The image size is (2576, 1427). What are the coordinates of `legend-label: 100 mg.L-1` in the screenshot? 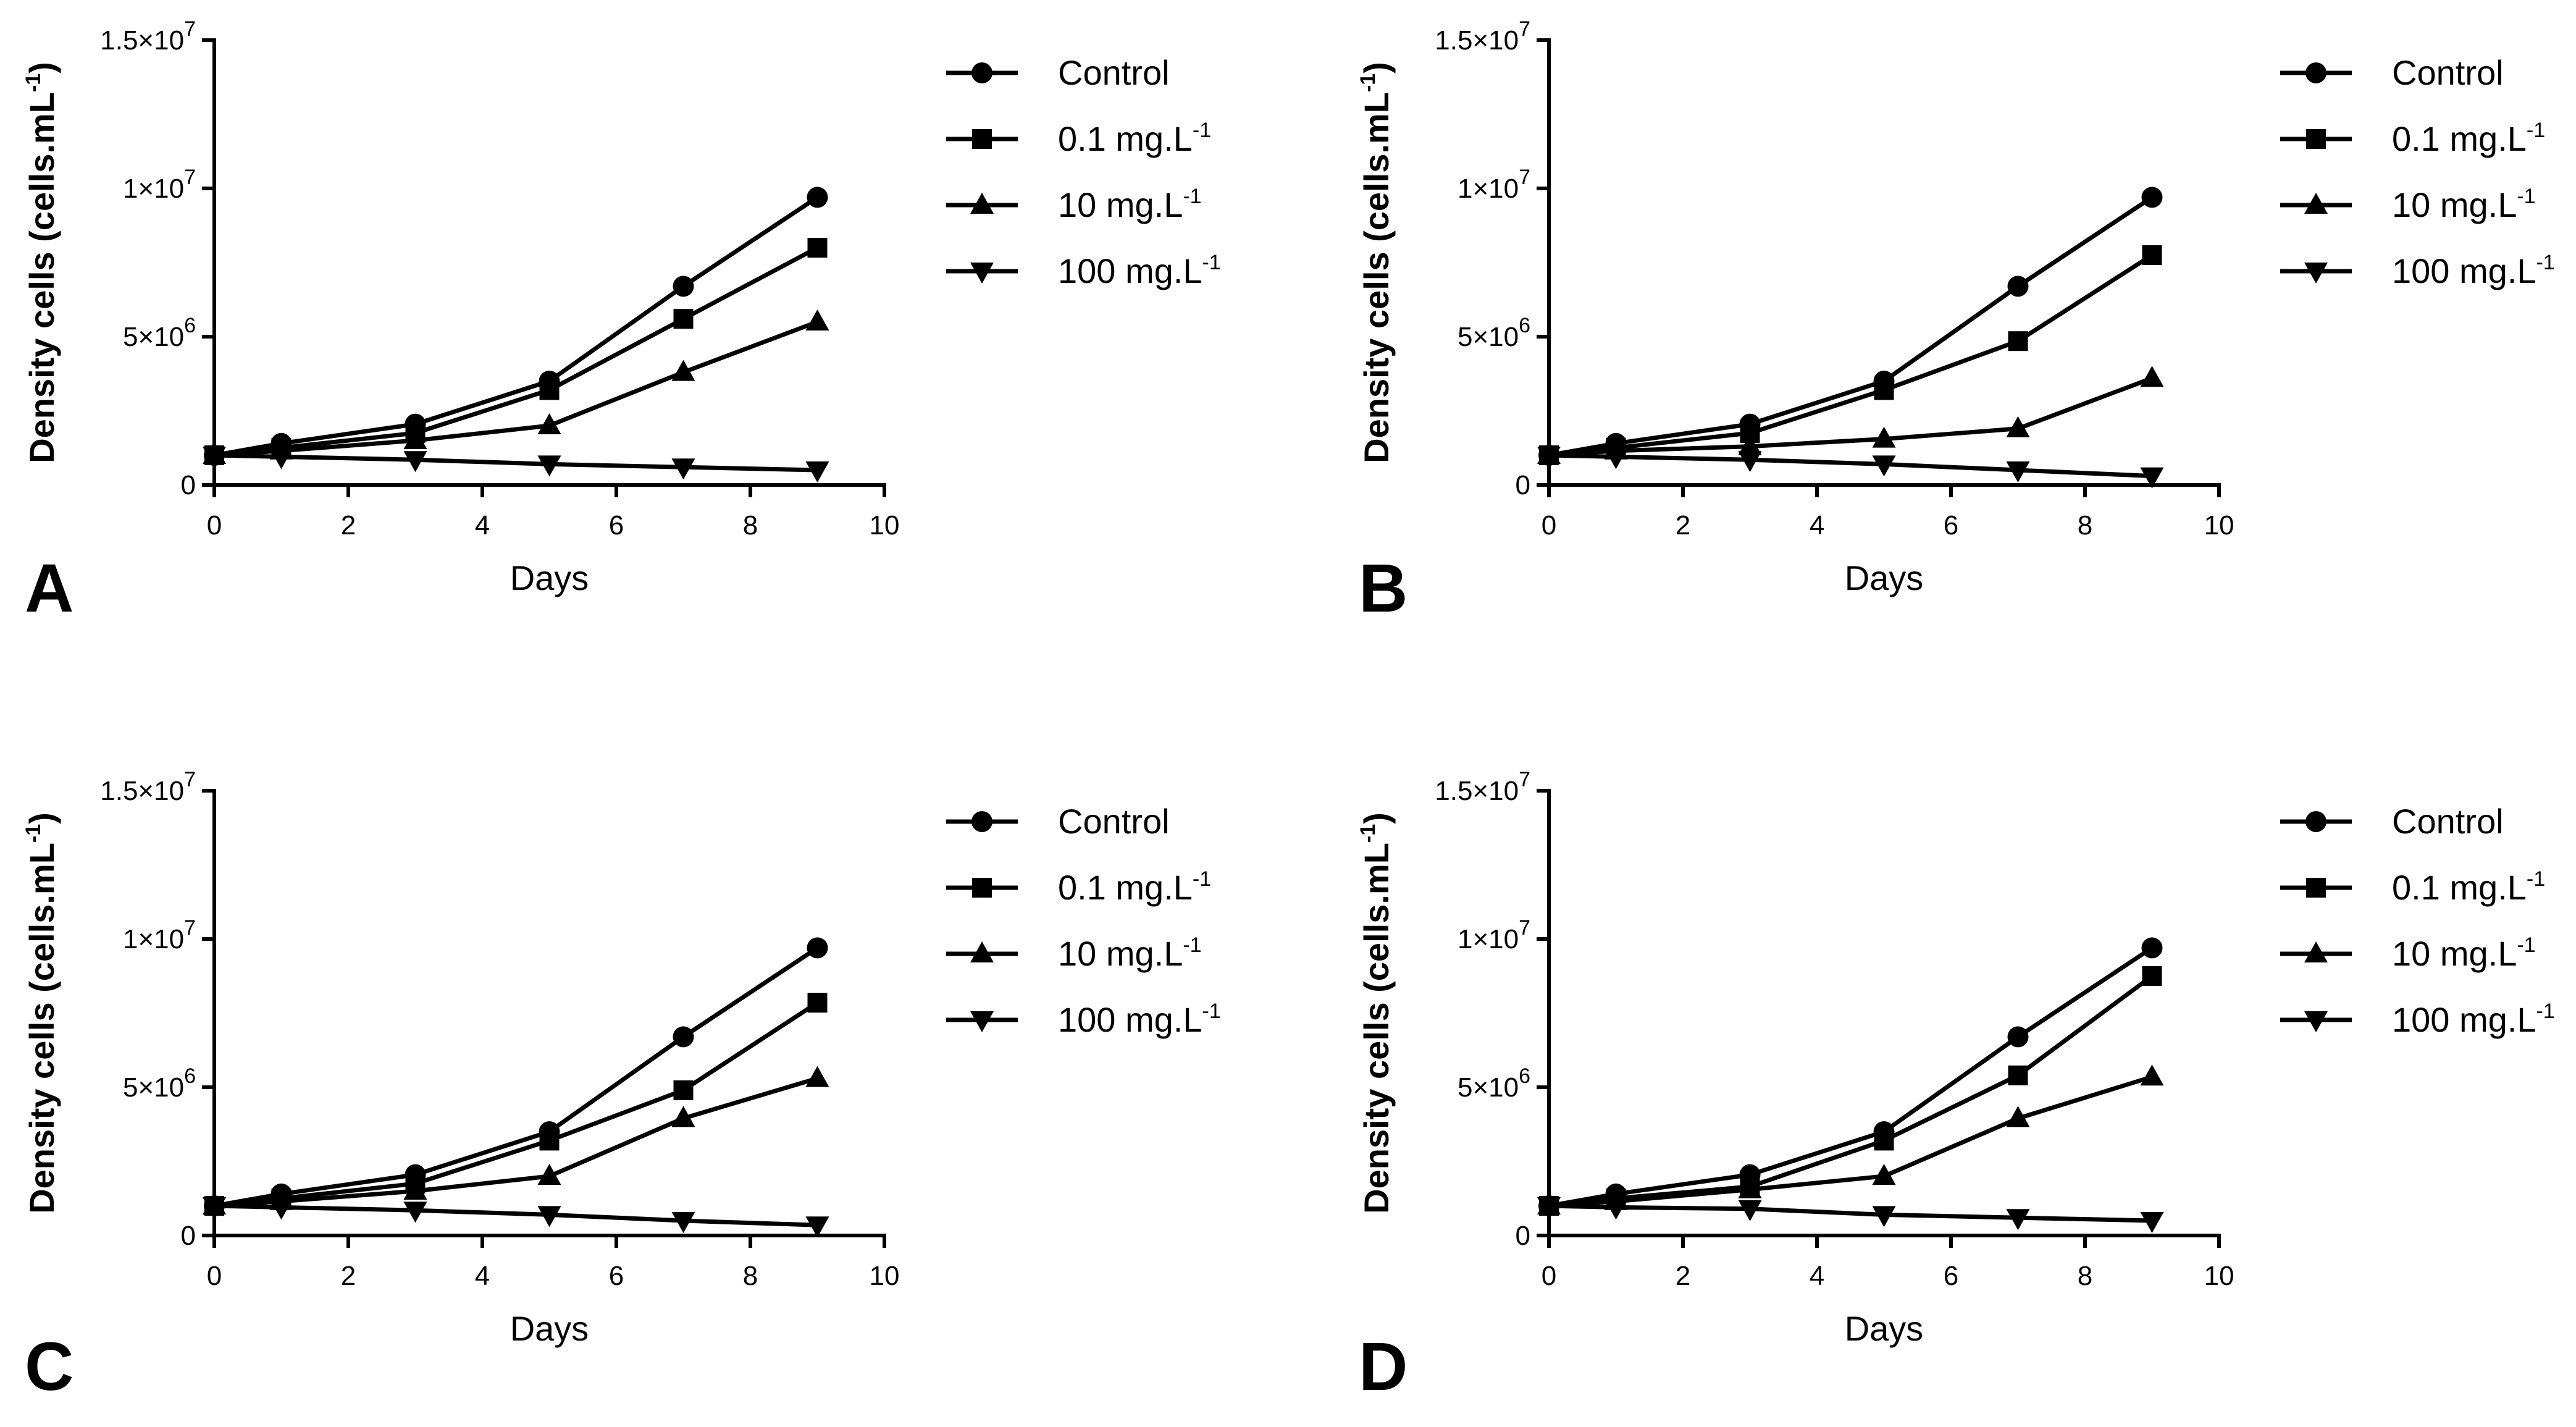 It's located at (2473, 270).